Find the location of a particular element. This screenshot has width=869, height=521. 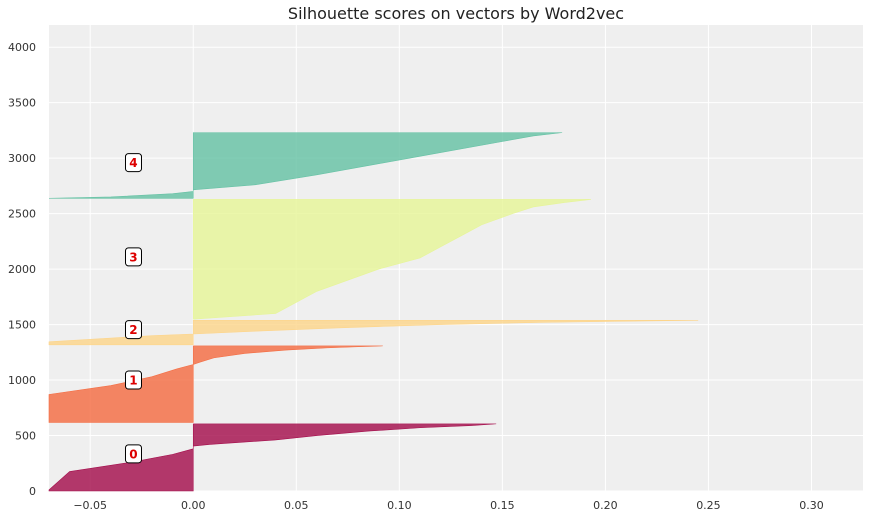

x-tick-label: 0.15 is located at coordinates (502, 505).